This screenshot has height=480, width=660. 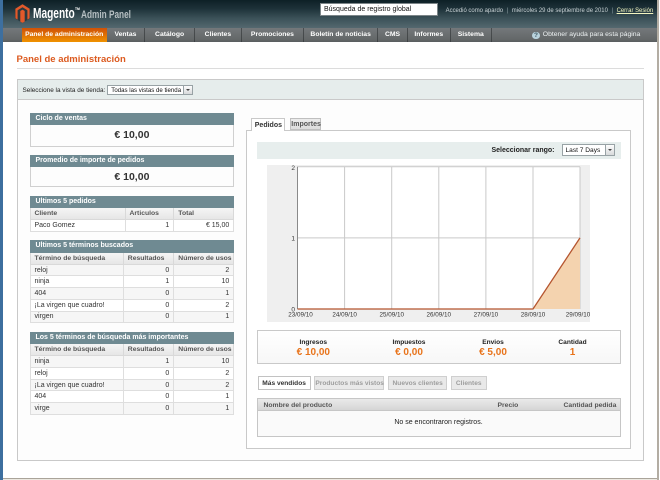 What do you see at coordinates (391, 314) in the screenshot?
I see `svg-text: 25/09/10` at bounding box center [391, 314].